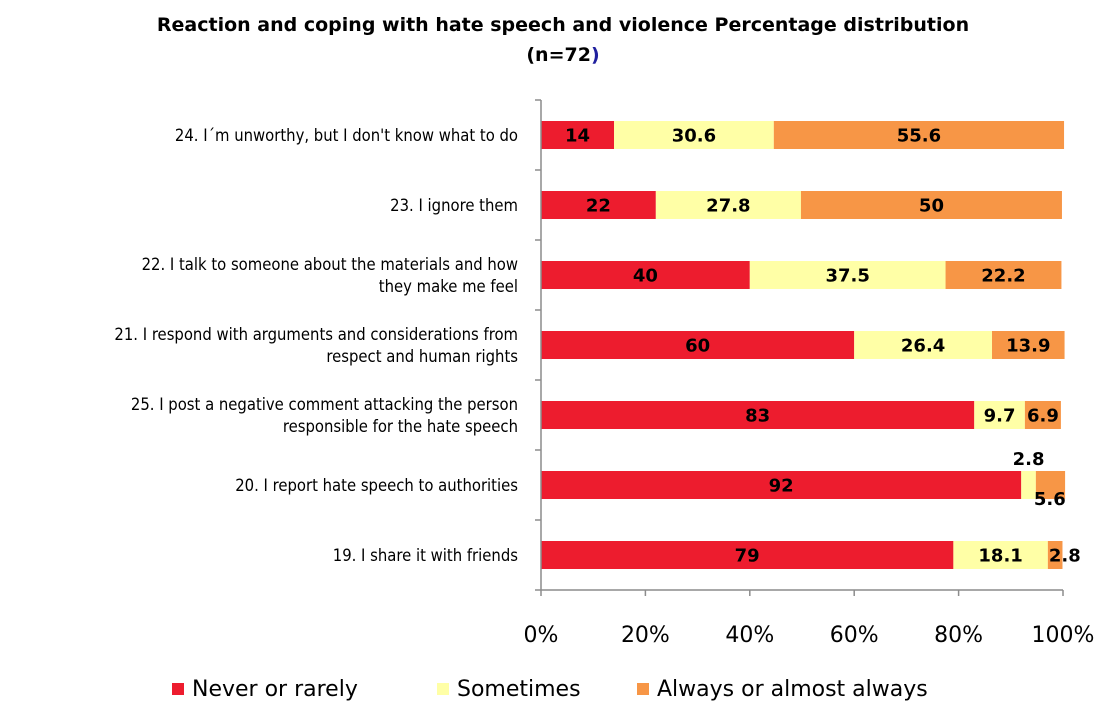  I want to click on x-tick-label: 0%, so click(541, 635).